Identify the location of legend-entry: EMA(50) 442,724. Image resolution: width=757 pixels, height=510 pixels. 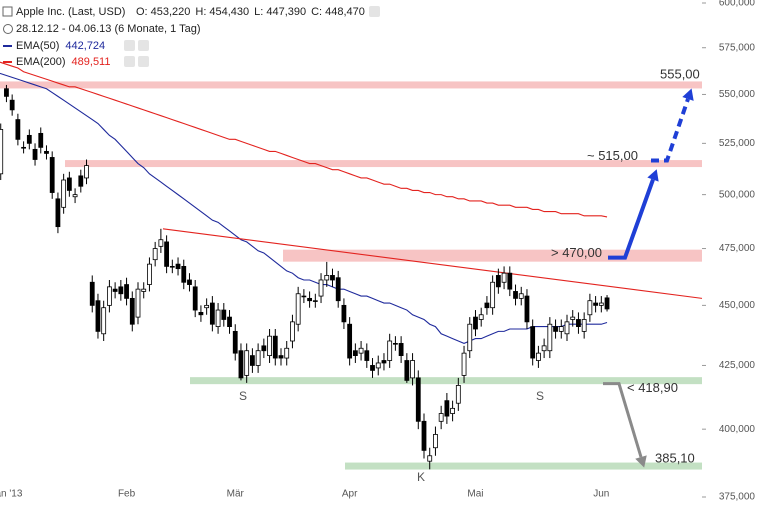
(60, 46).